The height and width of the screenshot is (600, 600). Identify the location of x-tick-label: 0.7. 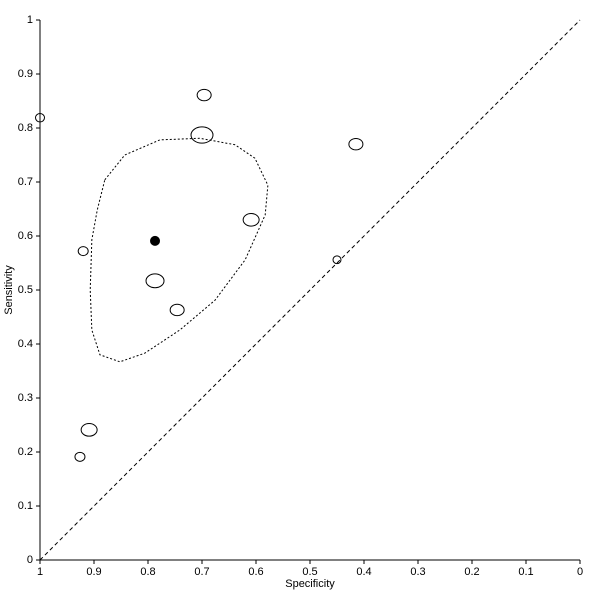
(201, 572).